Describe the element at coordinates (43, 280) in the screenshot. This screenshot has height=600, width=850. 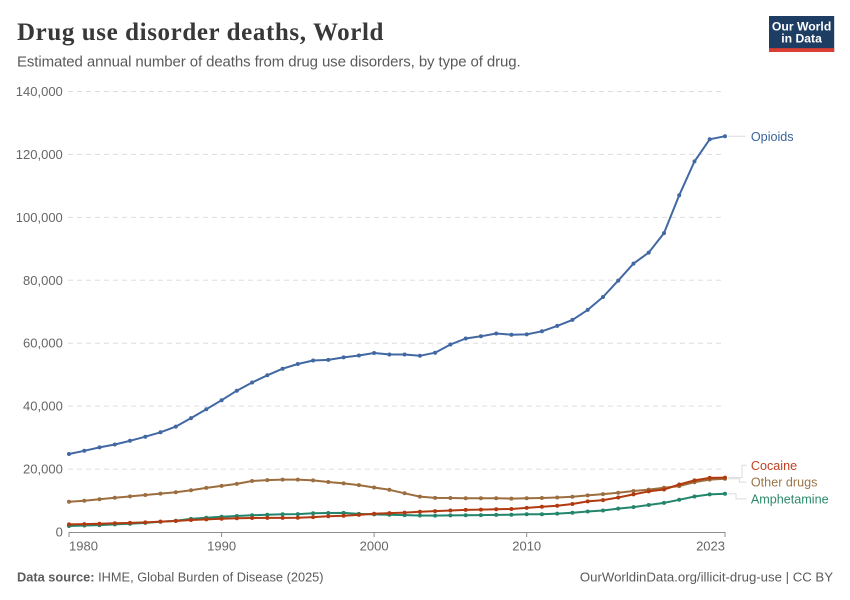
I see `svg-text: 80,000` at that location.